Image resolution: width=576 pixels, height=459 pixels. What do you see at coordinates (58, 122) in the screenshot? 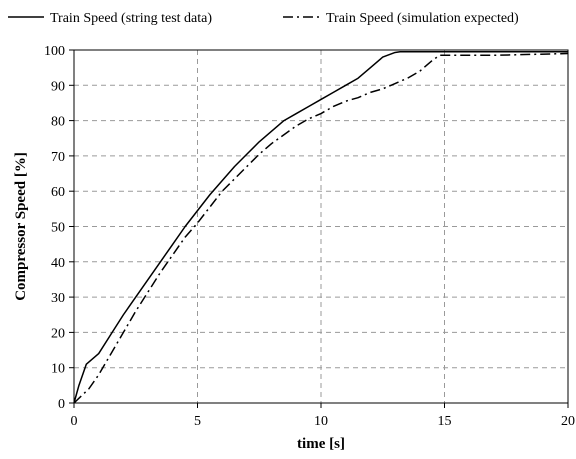
I see `y-tick-label: 80` at bounding box center [58, 122].